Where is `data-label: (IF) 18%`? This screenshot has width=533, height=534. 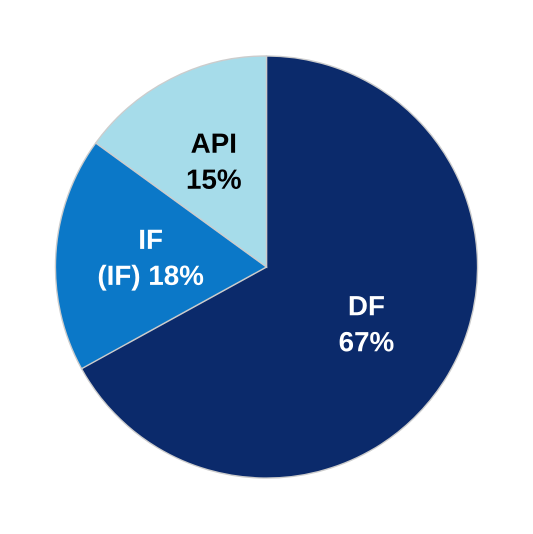
data-label: (IF) 18% is located at coordinates (151, 277).